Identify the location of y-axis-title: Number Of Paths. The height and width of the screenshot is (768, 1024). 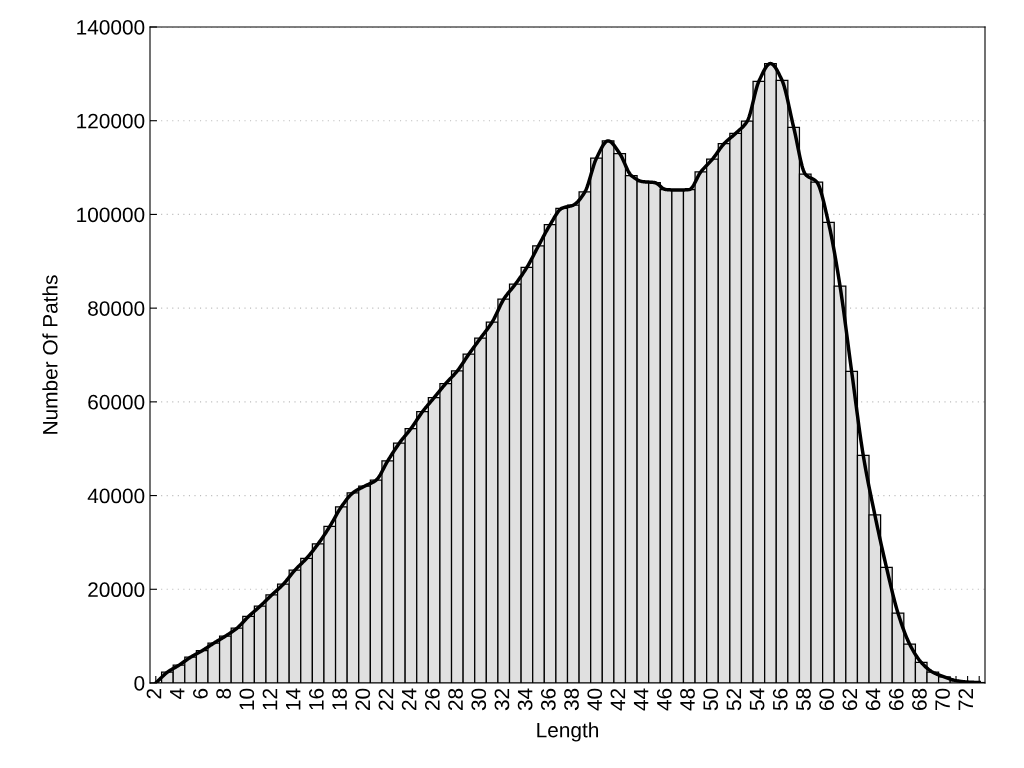
(50, 354).